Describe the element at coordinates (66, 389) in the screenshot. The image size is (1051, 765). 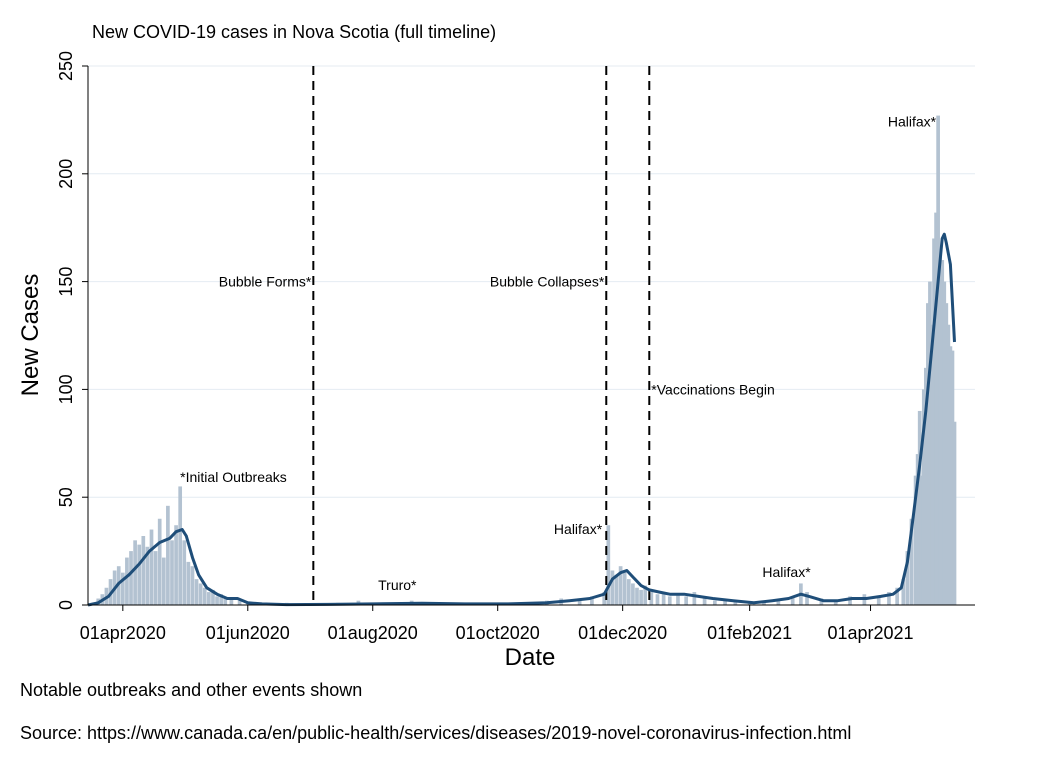
I see `y-tick-label: 100` at that location.